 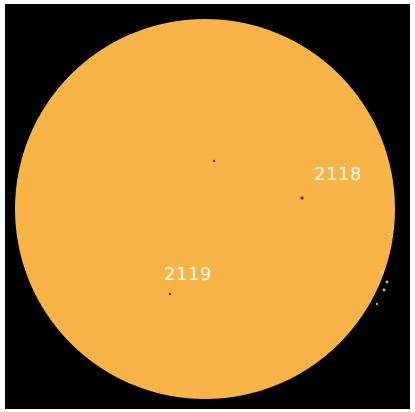 I want to click on sunspots, so click(x=236, y=227).